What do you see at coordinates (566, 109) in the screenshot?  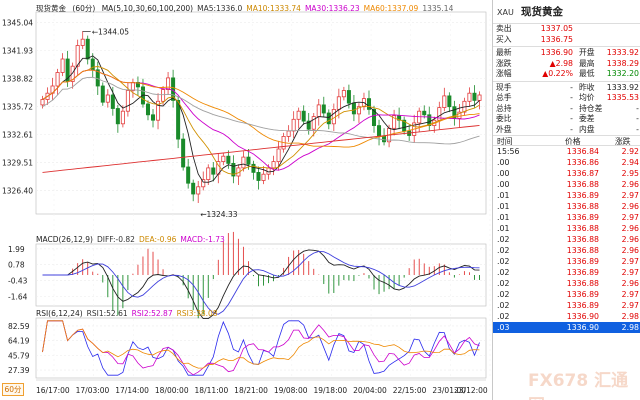 I see `quote-row: 总持 - 持仓差 -` at bounding box center [566, 109].